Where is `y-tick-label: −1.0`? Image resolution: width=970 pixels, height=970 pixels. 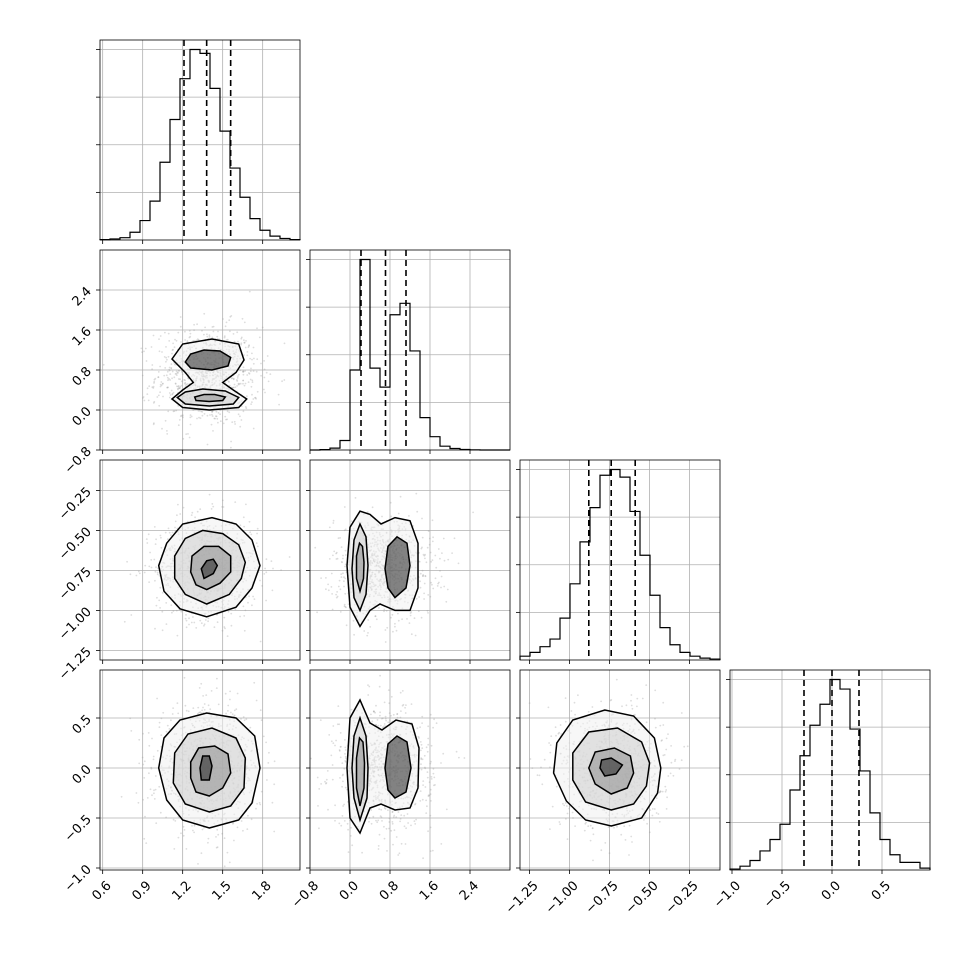 y-tick-label: −1.0 is located at coordinates (78, 878).